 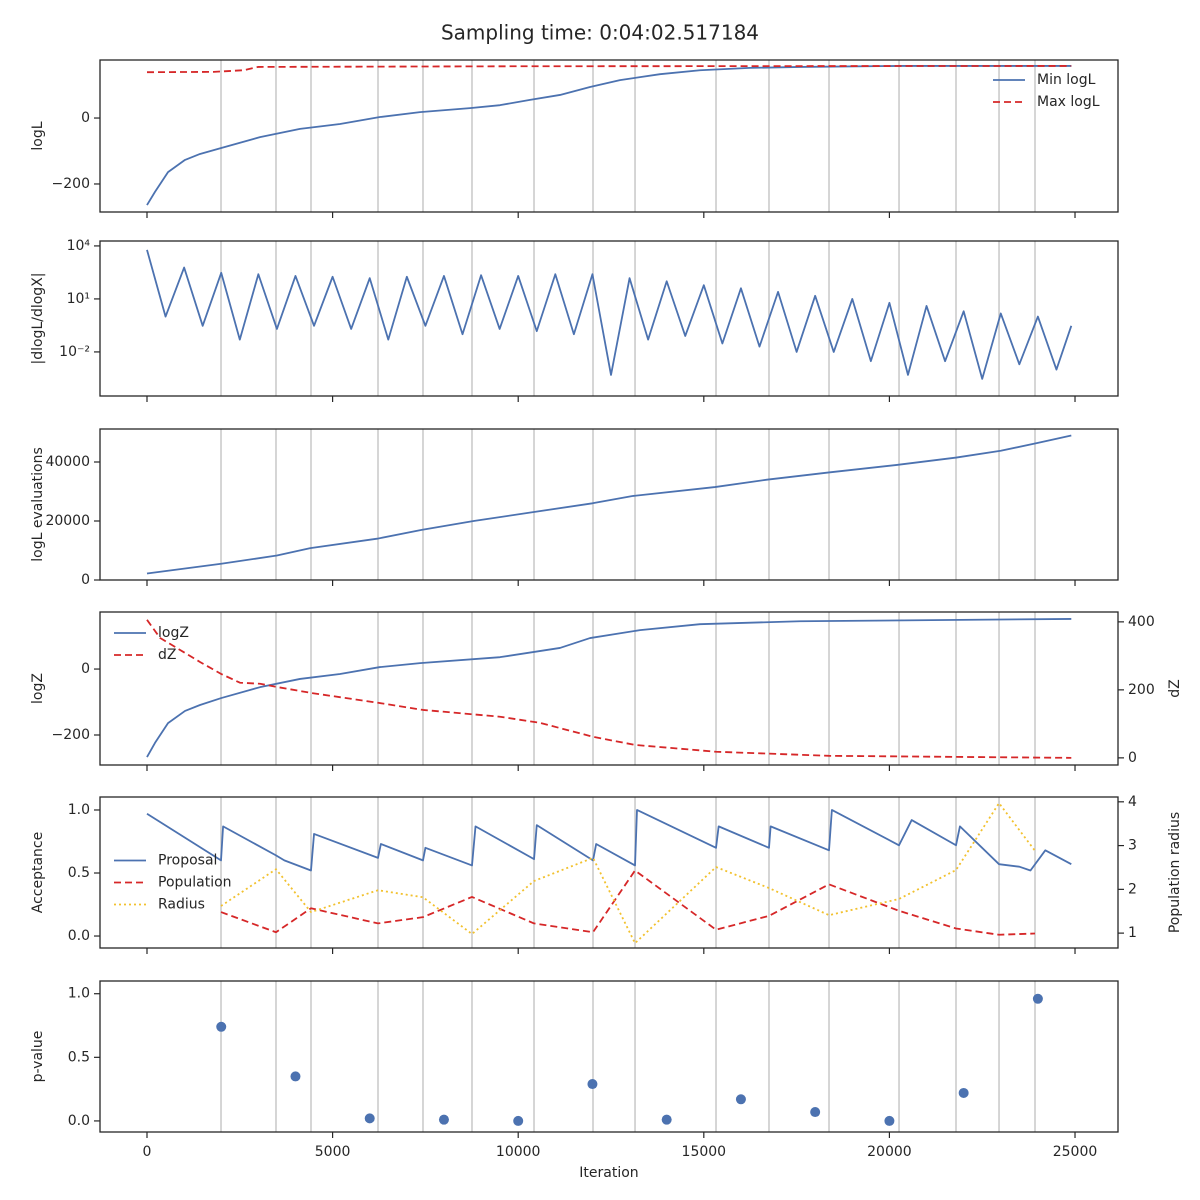 I want to click on y2-tick-label: 0, so click(x=1132, y=758).